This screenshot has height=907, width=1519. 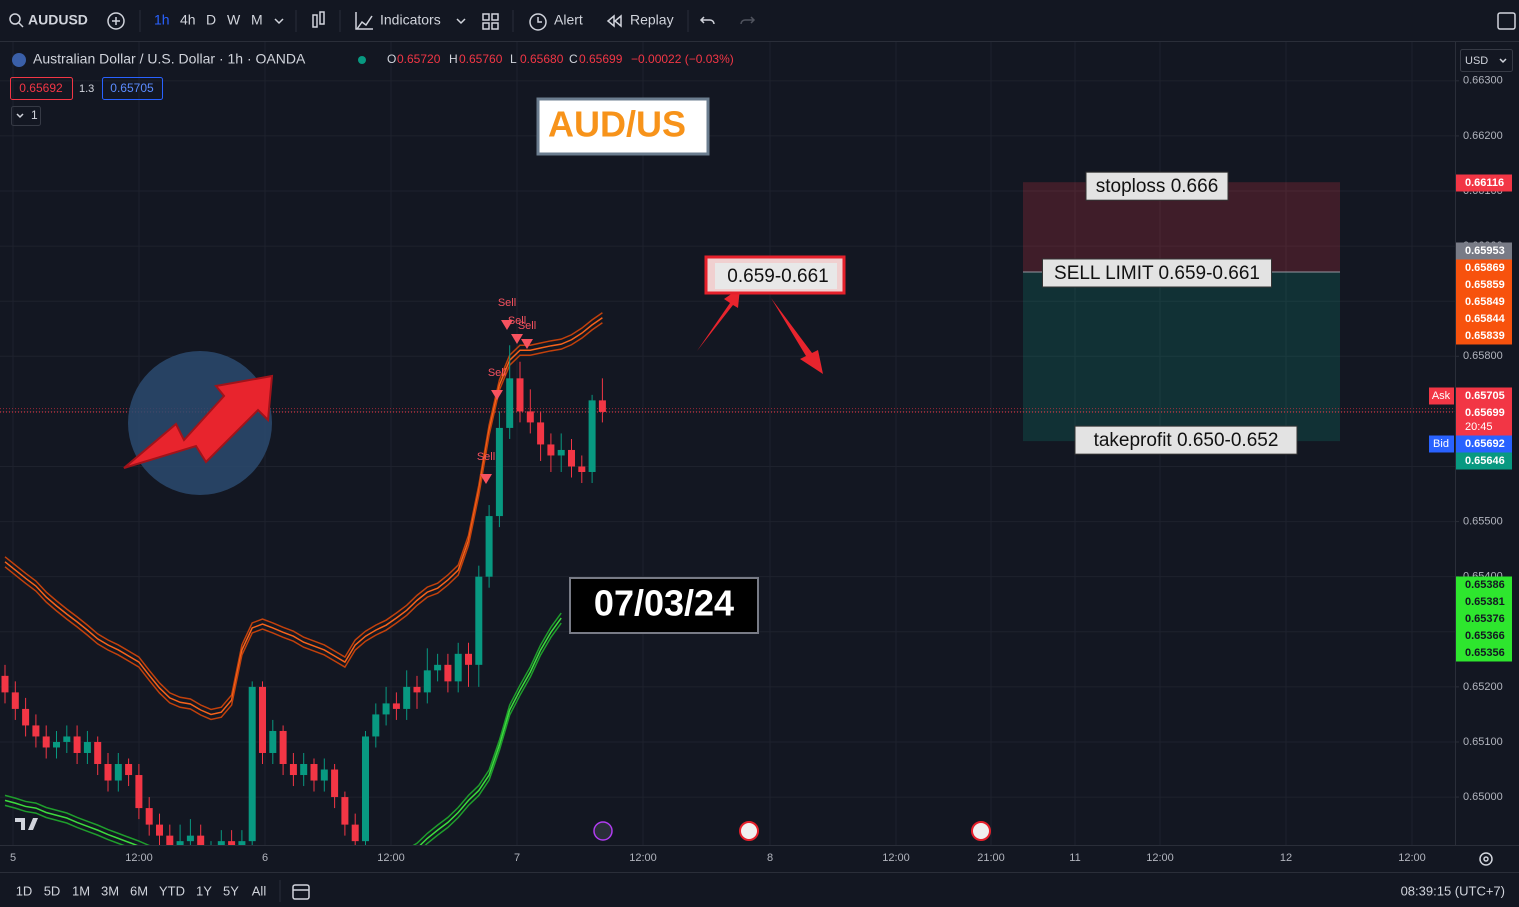 What do you see at coordinates (410, 20) in the screenshot?
I see `indicators-button: Indicators` at bounding box center [410, 20].